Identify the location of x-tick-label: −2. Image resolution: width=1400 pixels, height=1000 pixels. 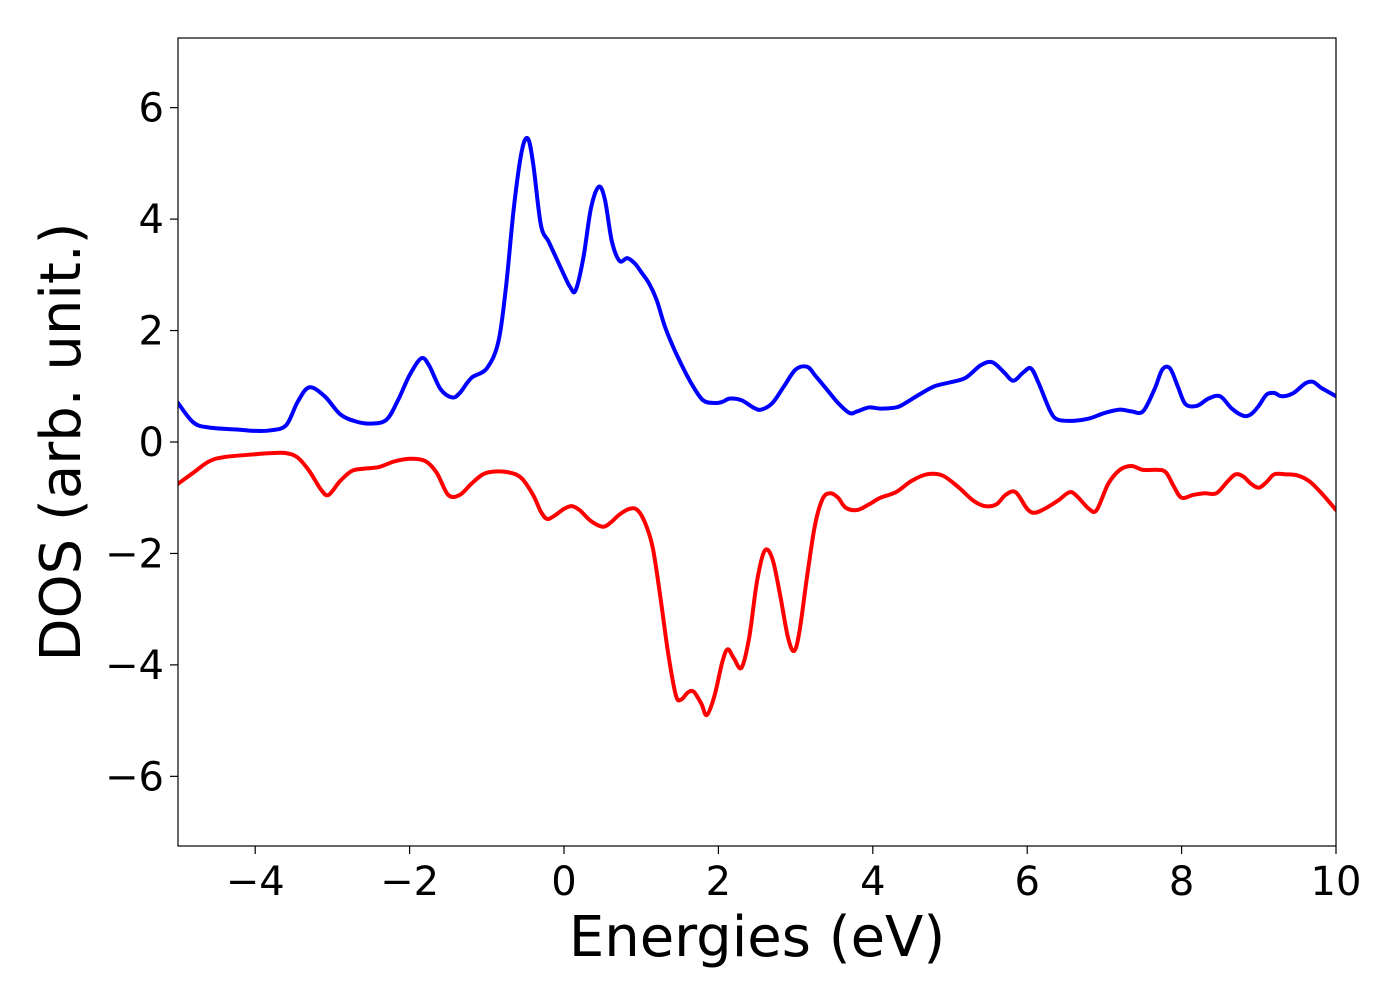
(409, 882).